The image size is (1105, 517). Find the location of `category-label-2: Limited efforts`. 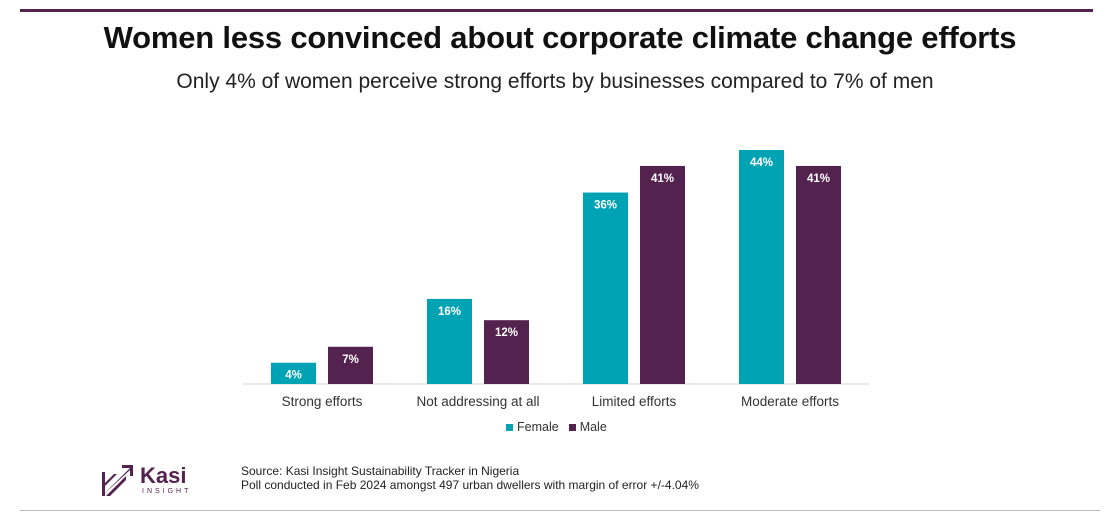

category-label-2: Limited efforts is located at coordinates (634, 401).